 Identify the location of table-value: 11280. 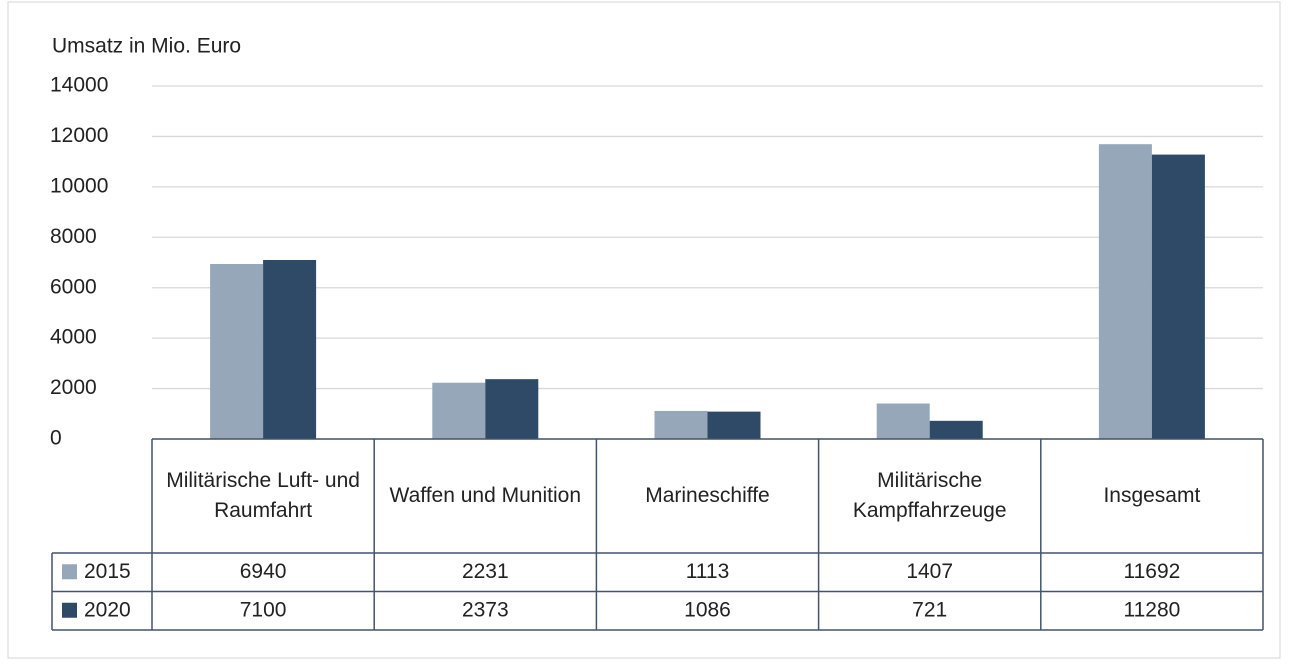
(1151, 609).